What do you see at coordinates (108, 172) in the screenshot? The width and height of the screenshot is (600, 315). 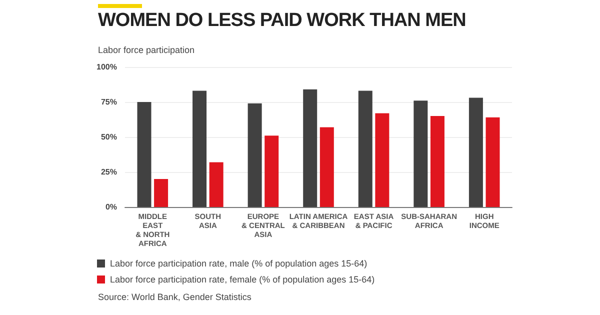 I see `y-tick-label: 25%` at bounding box center [108, 172].